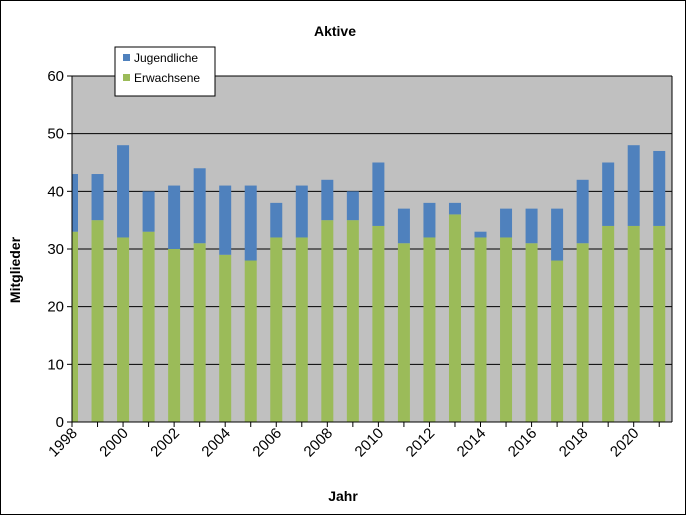 This screenshot has width=686, height=515. I want to click on bar-erwachsene-2004, so click(225, 338).